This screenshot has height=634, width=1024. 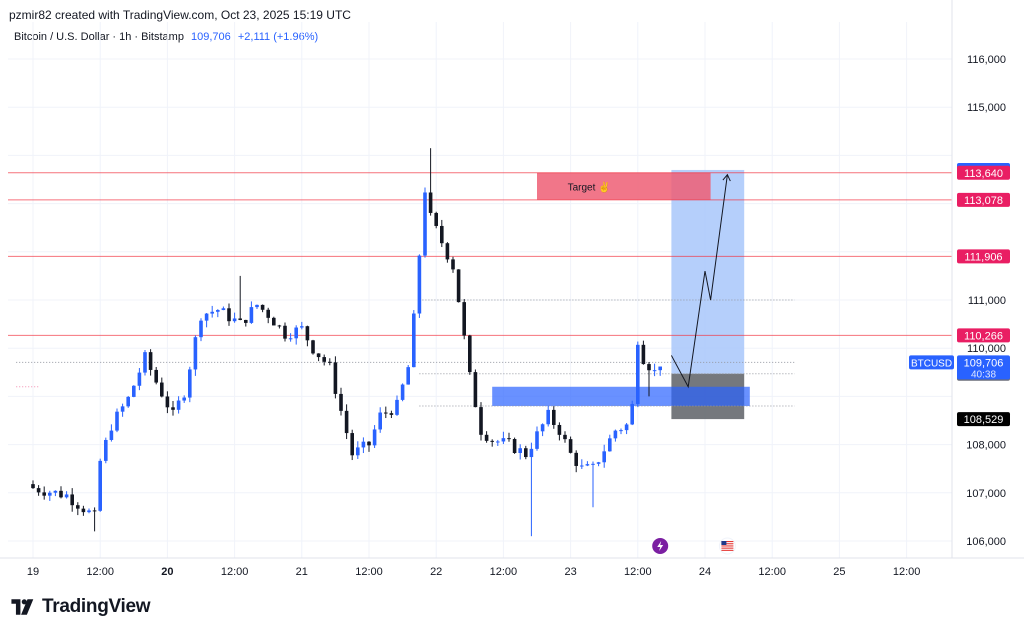 I want to click on symbol-badge, so click(x=931, y=362).